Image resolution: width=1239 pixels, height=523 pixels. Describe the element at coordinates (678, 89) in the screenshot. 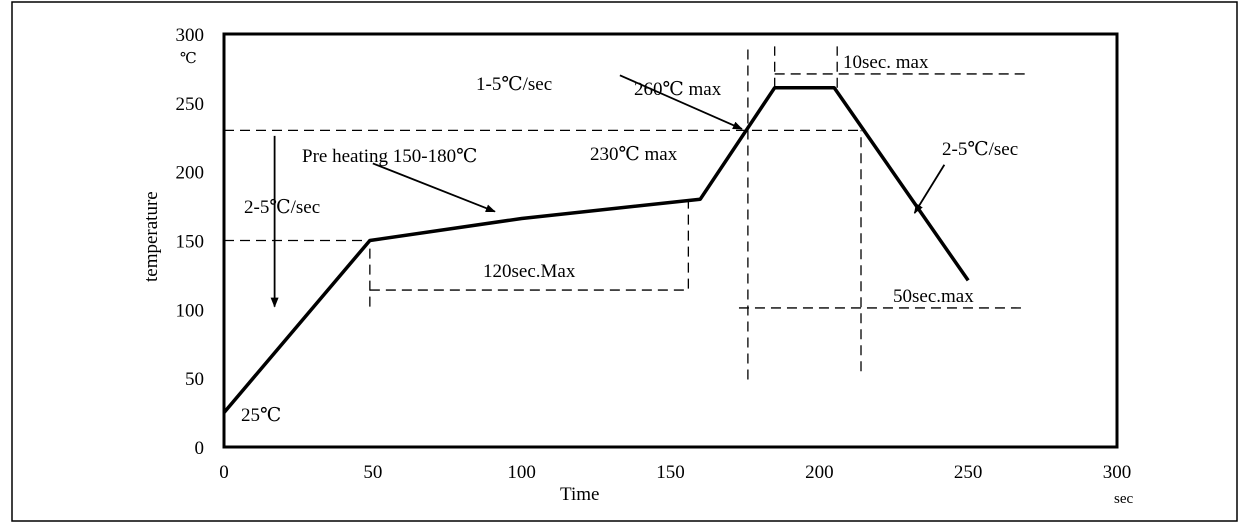

I see `annotation-peak-temp: 260℃ max` at that location.